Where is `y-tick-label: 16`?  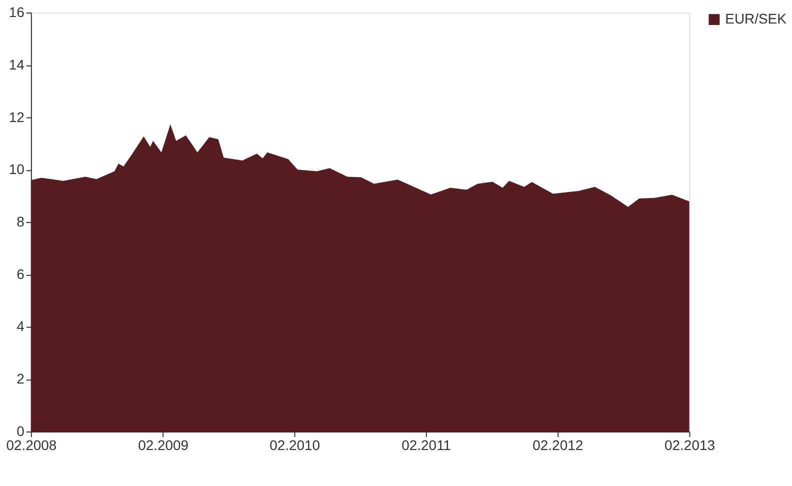 y-tick-label: 16 is located at coordinates (16, 12).